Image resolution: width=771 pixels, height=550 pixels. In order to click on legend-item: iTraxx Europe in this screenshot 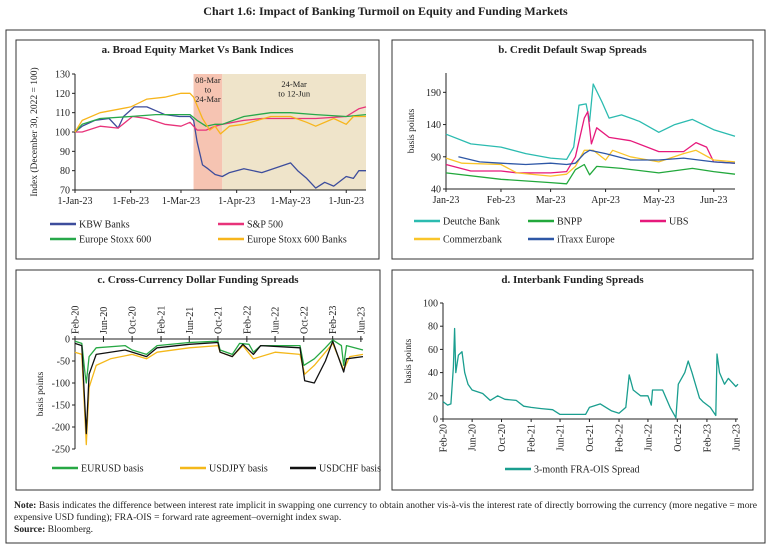, I will do `click(571, 240)`.